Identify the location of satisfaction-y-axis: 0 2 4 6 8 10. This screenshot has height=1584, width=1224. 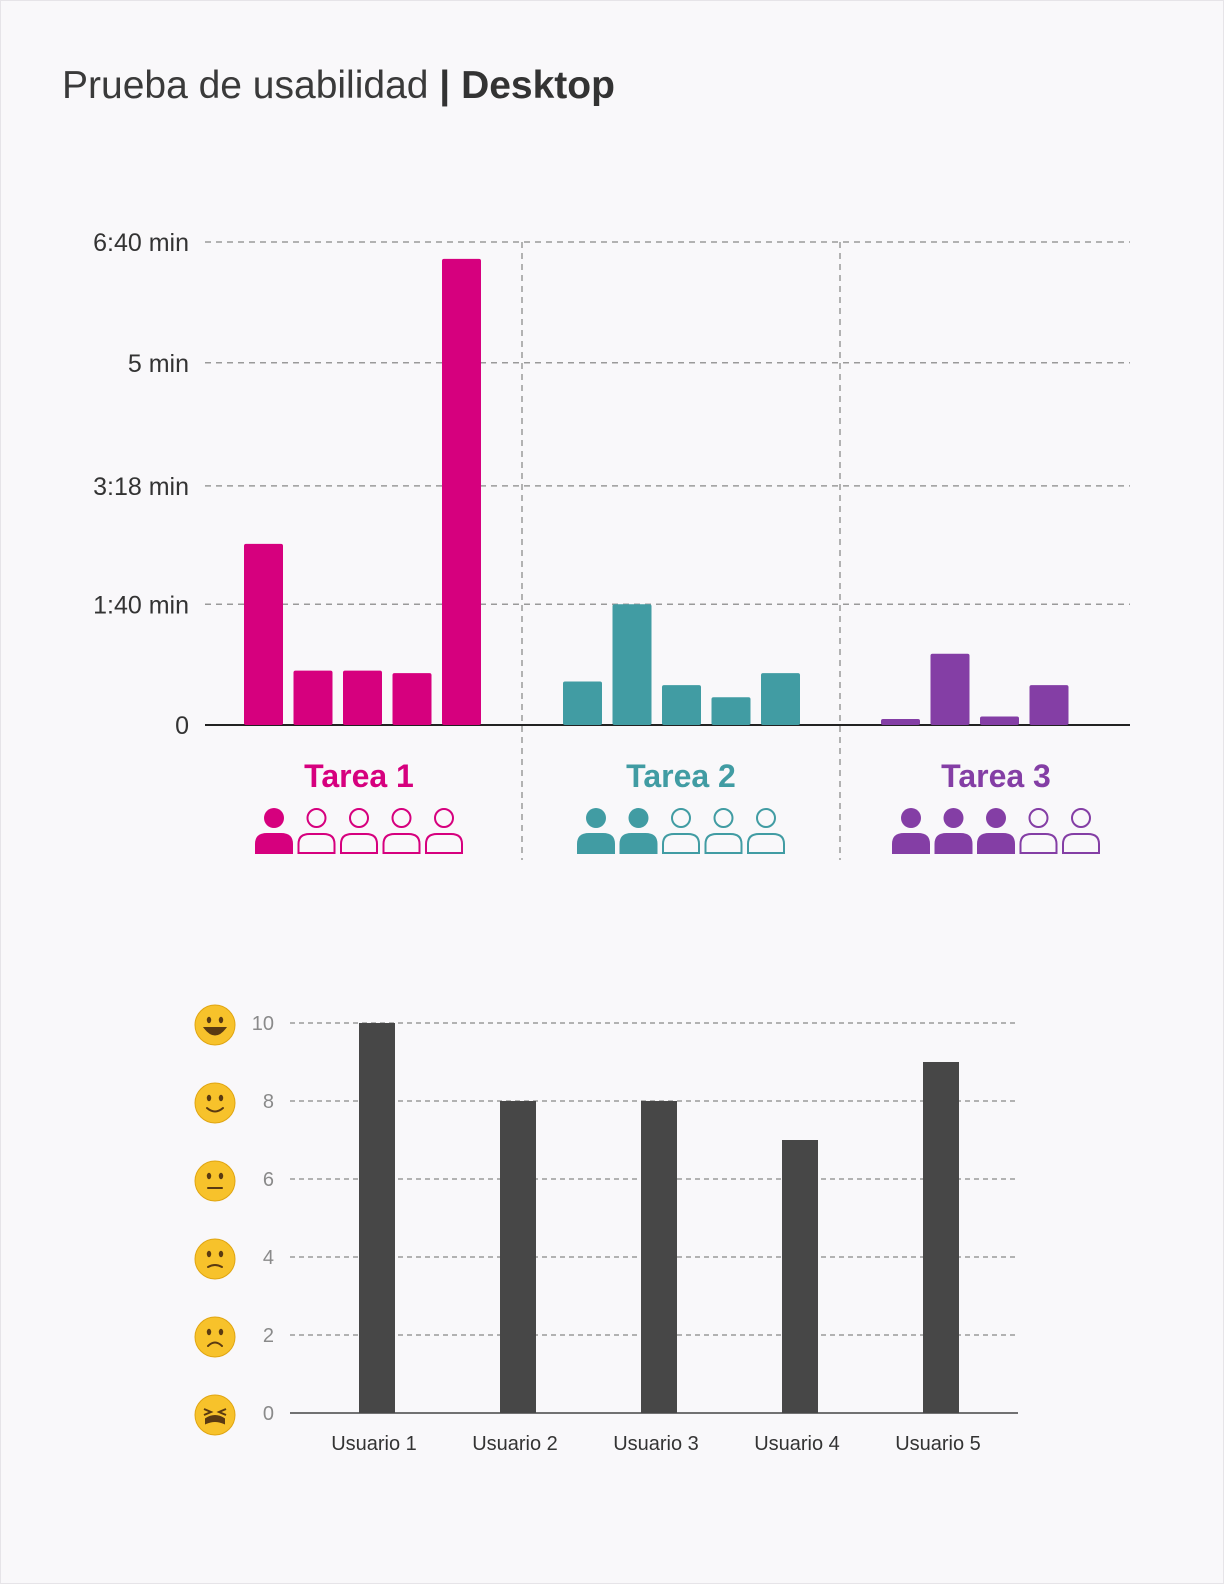
(263, 1219).